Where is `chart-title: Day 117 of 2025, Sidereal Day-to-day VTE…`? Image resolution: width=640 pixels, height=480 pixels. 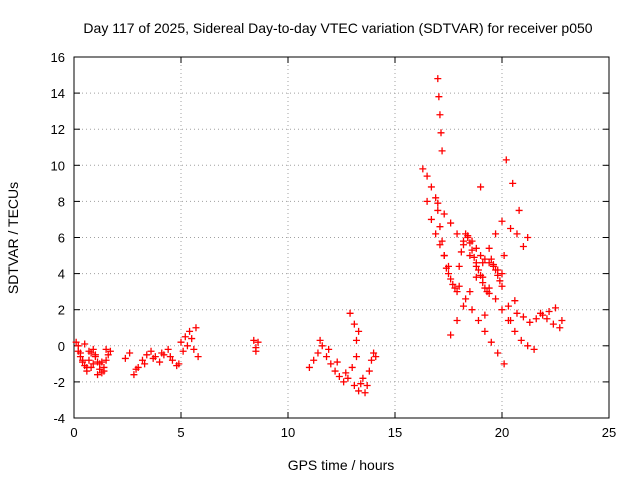
chart-title: Day 117 of 2025, Sidereal Day-to-day VTE… is located at coordinates (337, 28).